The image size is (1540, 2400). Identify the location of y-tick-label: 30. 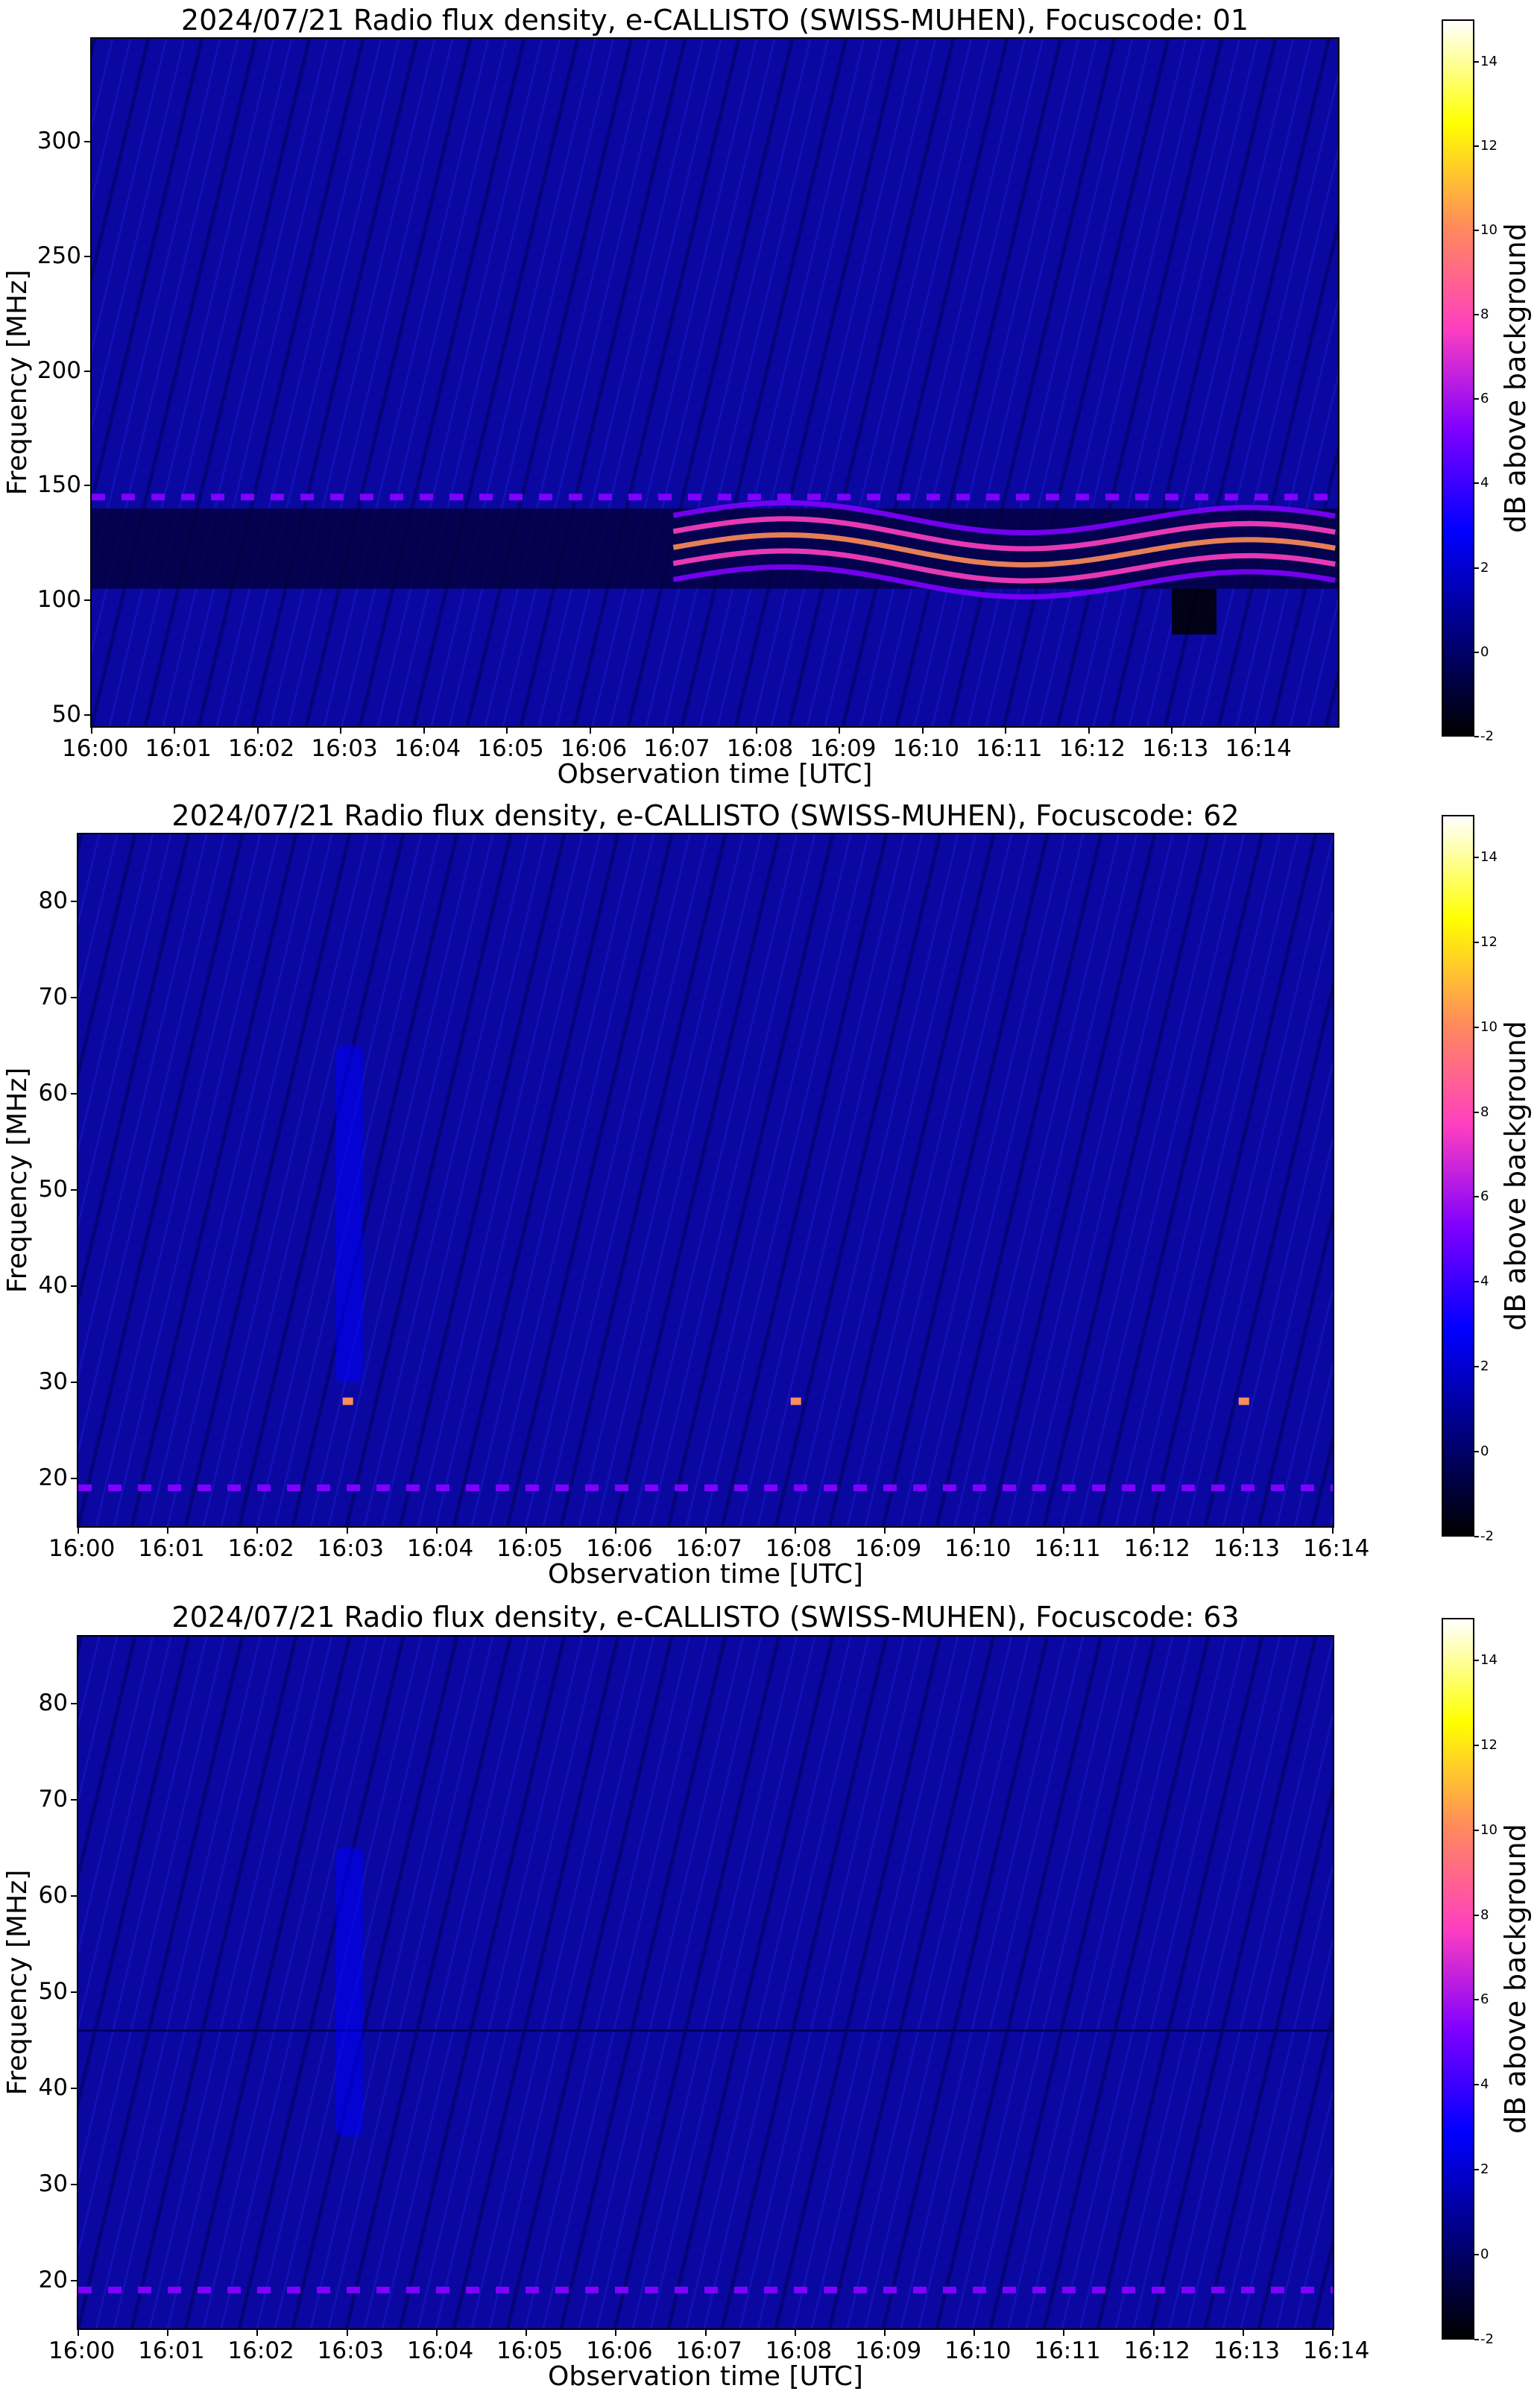
(53, 1381).